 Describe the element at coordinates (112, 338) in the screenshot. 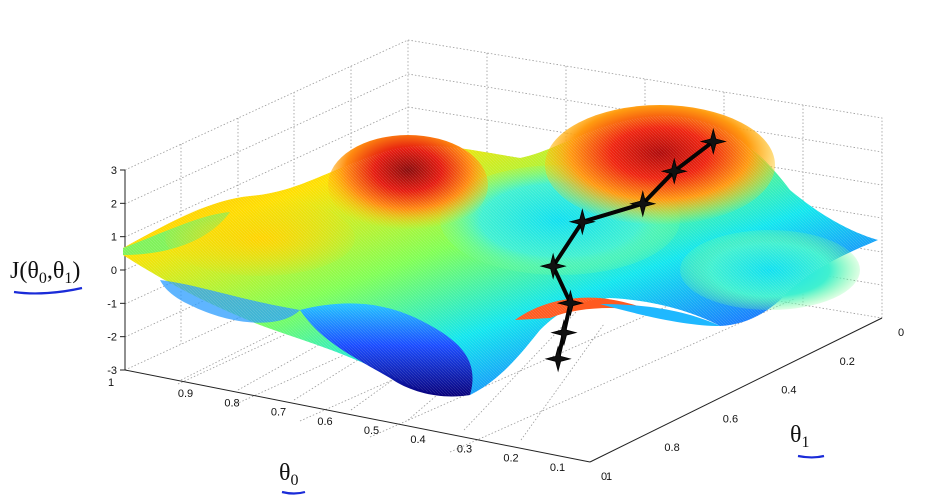

I see `z-tick-label: -2` at that location.